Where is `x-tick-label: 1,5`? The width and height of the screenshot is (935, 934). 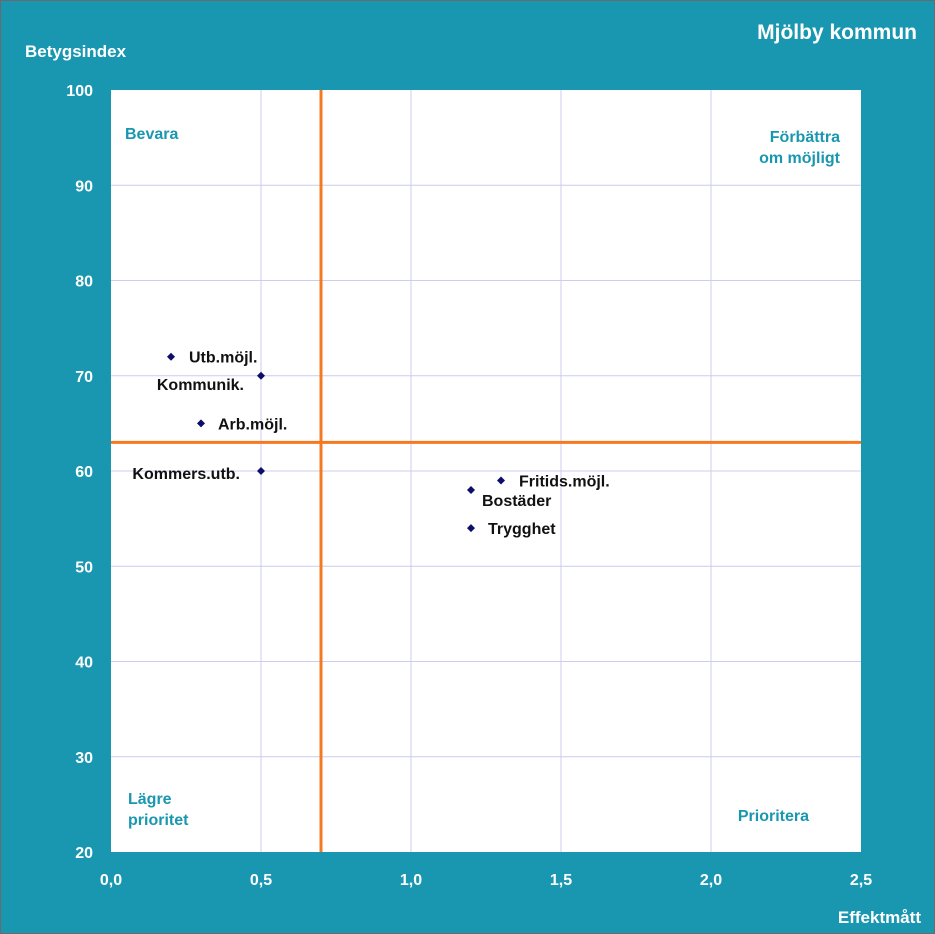
x-tick-label: 1,5 is located at coordinates (561, 880).